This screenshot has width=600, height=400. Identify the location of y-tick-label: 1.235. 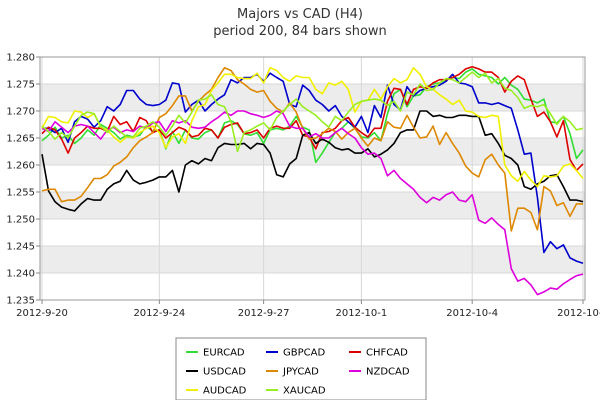
(20, 301).